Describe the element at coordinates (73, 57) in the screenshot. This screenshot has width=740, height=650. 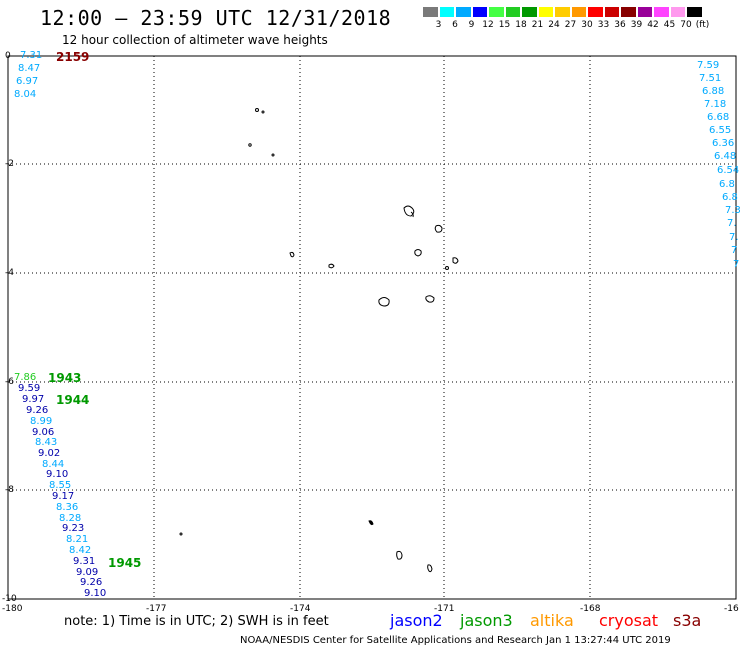
I see `pass-time-label: 2159` at that location.